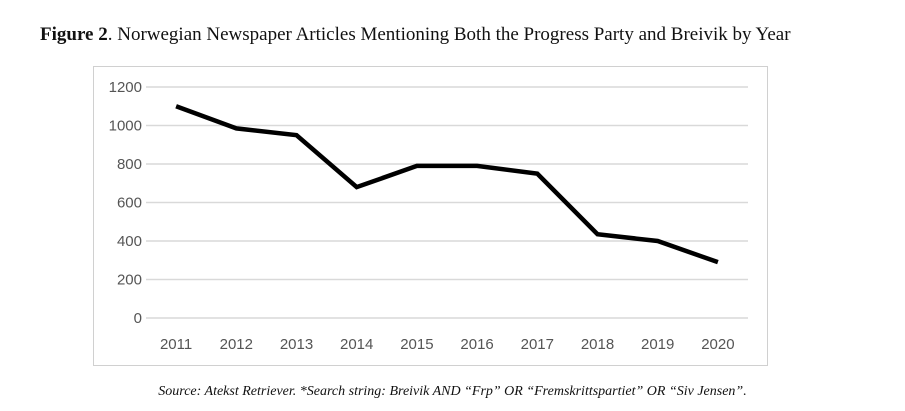 This screenshot has width=905, height=411. I want to click on x-tick-label: 2020, so click(717, 344).